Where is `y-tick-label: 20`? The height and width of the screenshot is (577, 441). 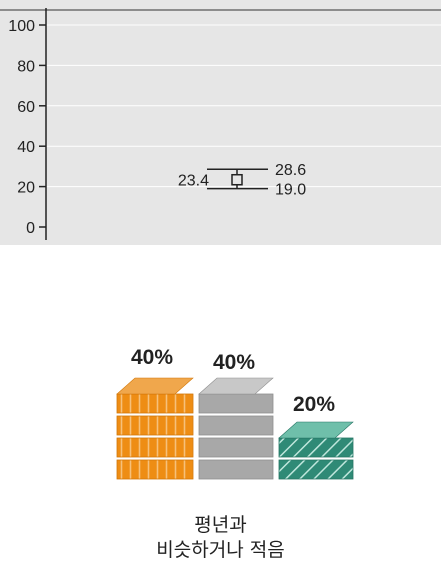 y-tick-label: 20 is located at coordinates (26, 188).